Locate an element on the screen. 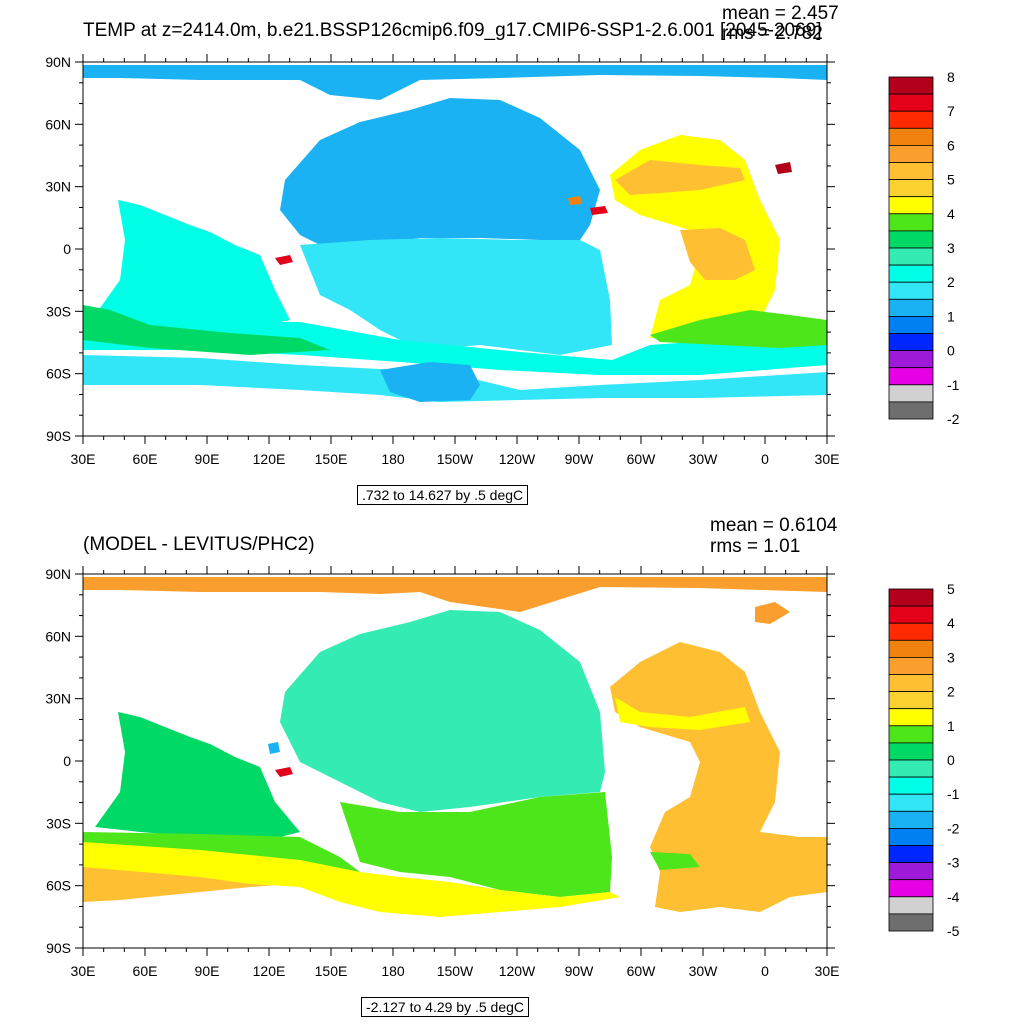 This screenshot has height=1024, width=1024. lon-tick-label: 30W is located at coordinates (704, 459).